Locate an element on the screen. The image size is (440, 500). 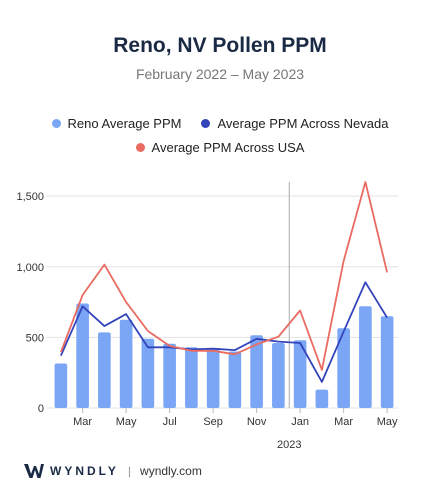
chart-title: Reno, NV Pollen PPM is located at coordinates (220, 45).